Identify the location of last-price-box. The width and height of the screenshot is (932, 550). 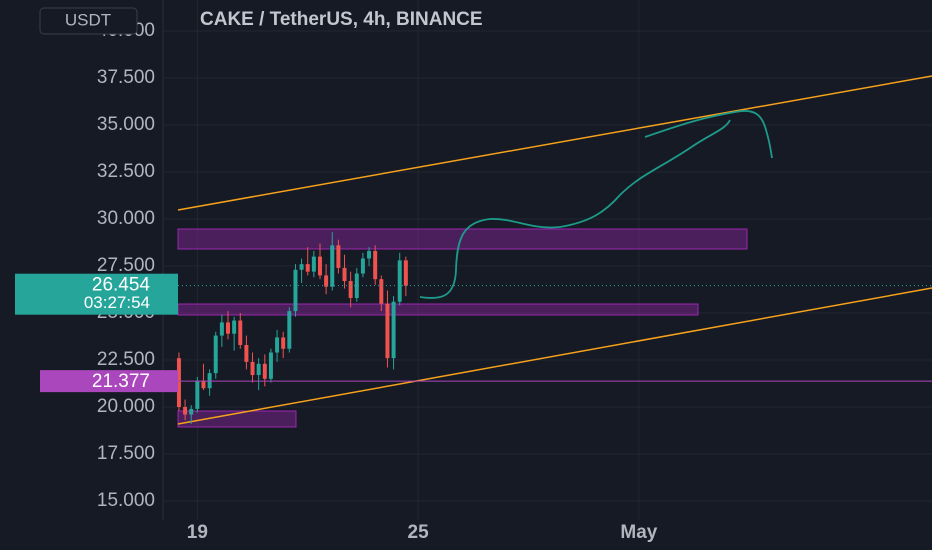
(96, 294).